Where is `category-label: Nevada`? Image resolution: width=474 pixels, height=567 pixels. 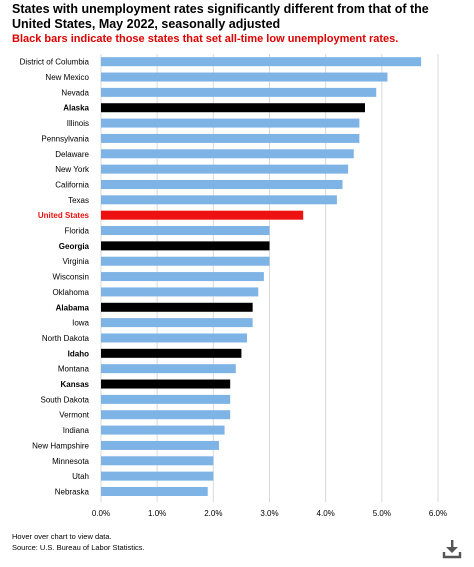 category-label: Nevada is located at coordinates (75, 92).